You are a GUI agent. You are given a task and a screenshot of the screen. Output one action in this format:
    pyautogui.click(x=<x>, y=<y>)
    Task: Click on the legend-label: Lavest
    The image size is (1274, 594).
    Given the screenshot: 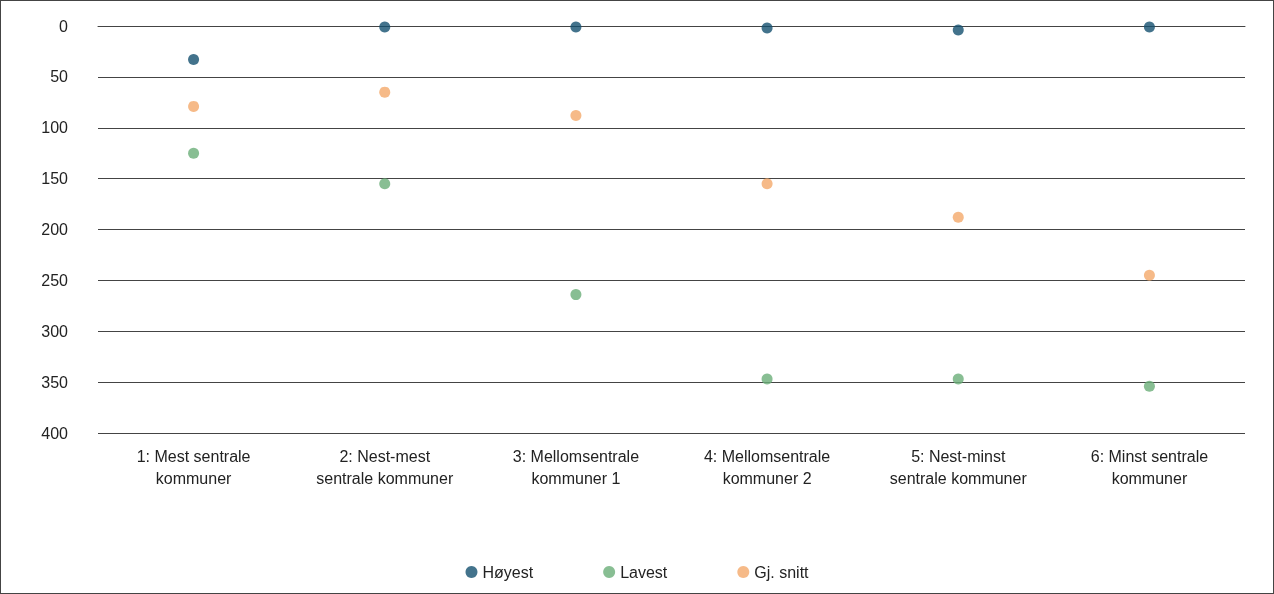 What is the action you would take?
    pyautogui.click(x=644, y=572)
    